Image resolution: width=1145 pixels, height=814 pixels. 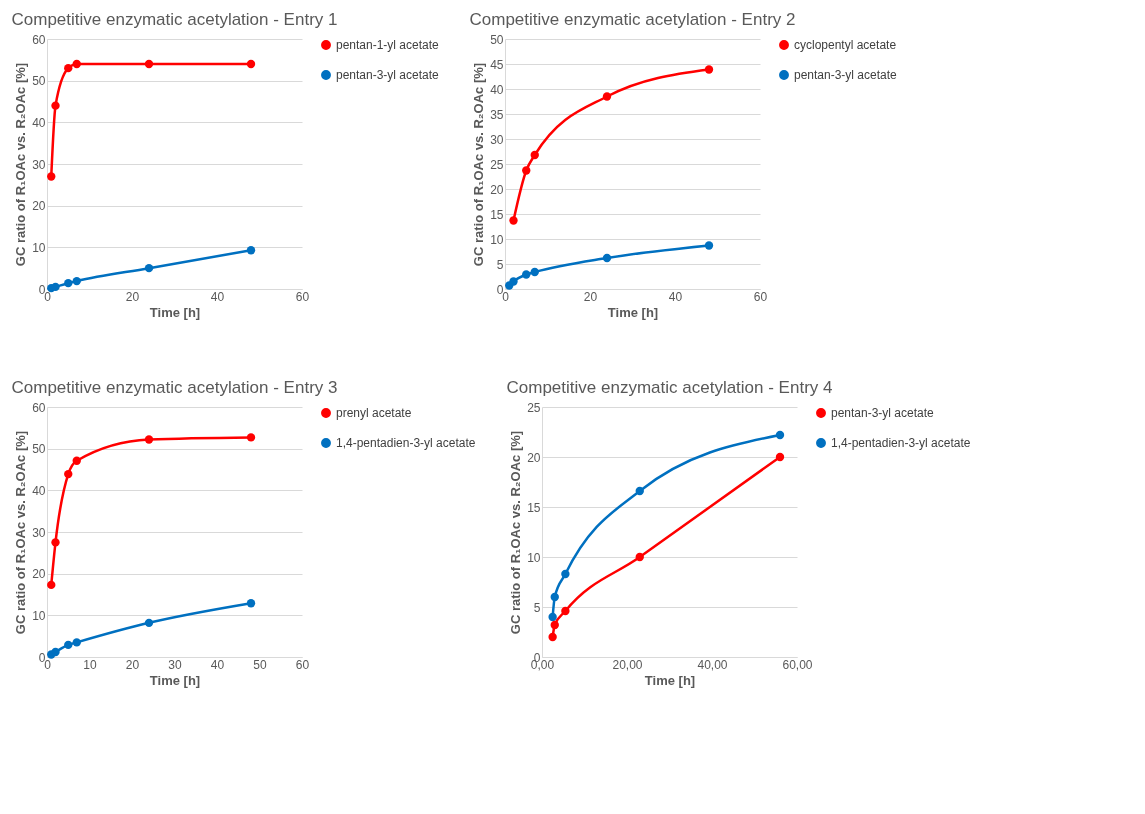 I want to click on legend-label: cyclopentyl acetate, so click(x=845, y=45).